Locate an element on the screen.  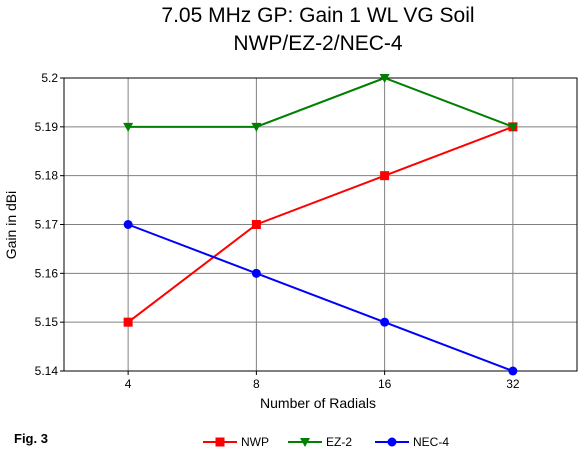
legend-item-nwp: NWP is located at coordinates (236, 442).